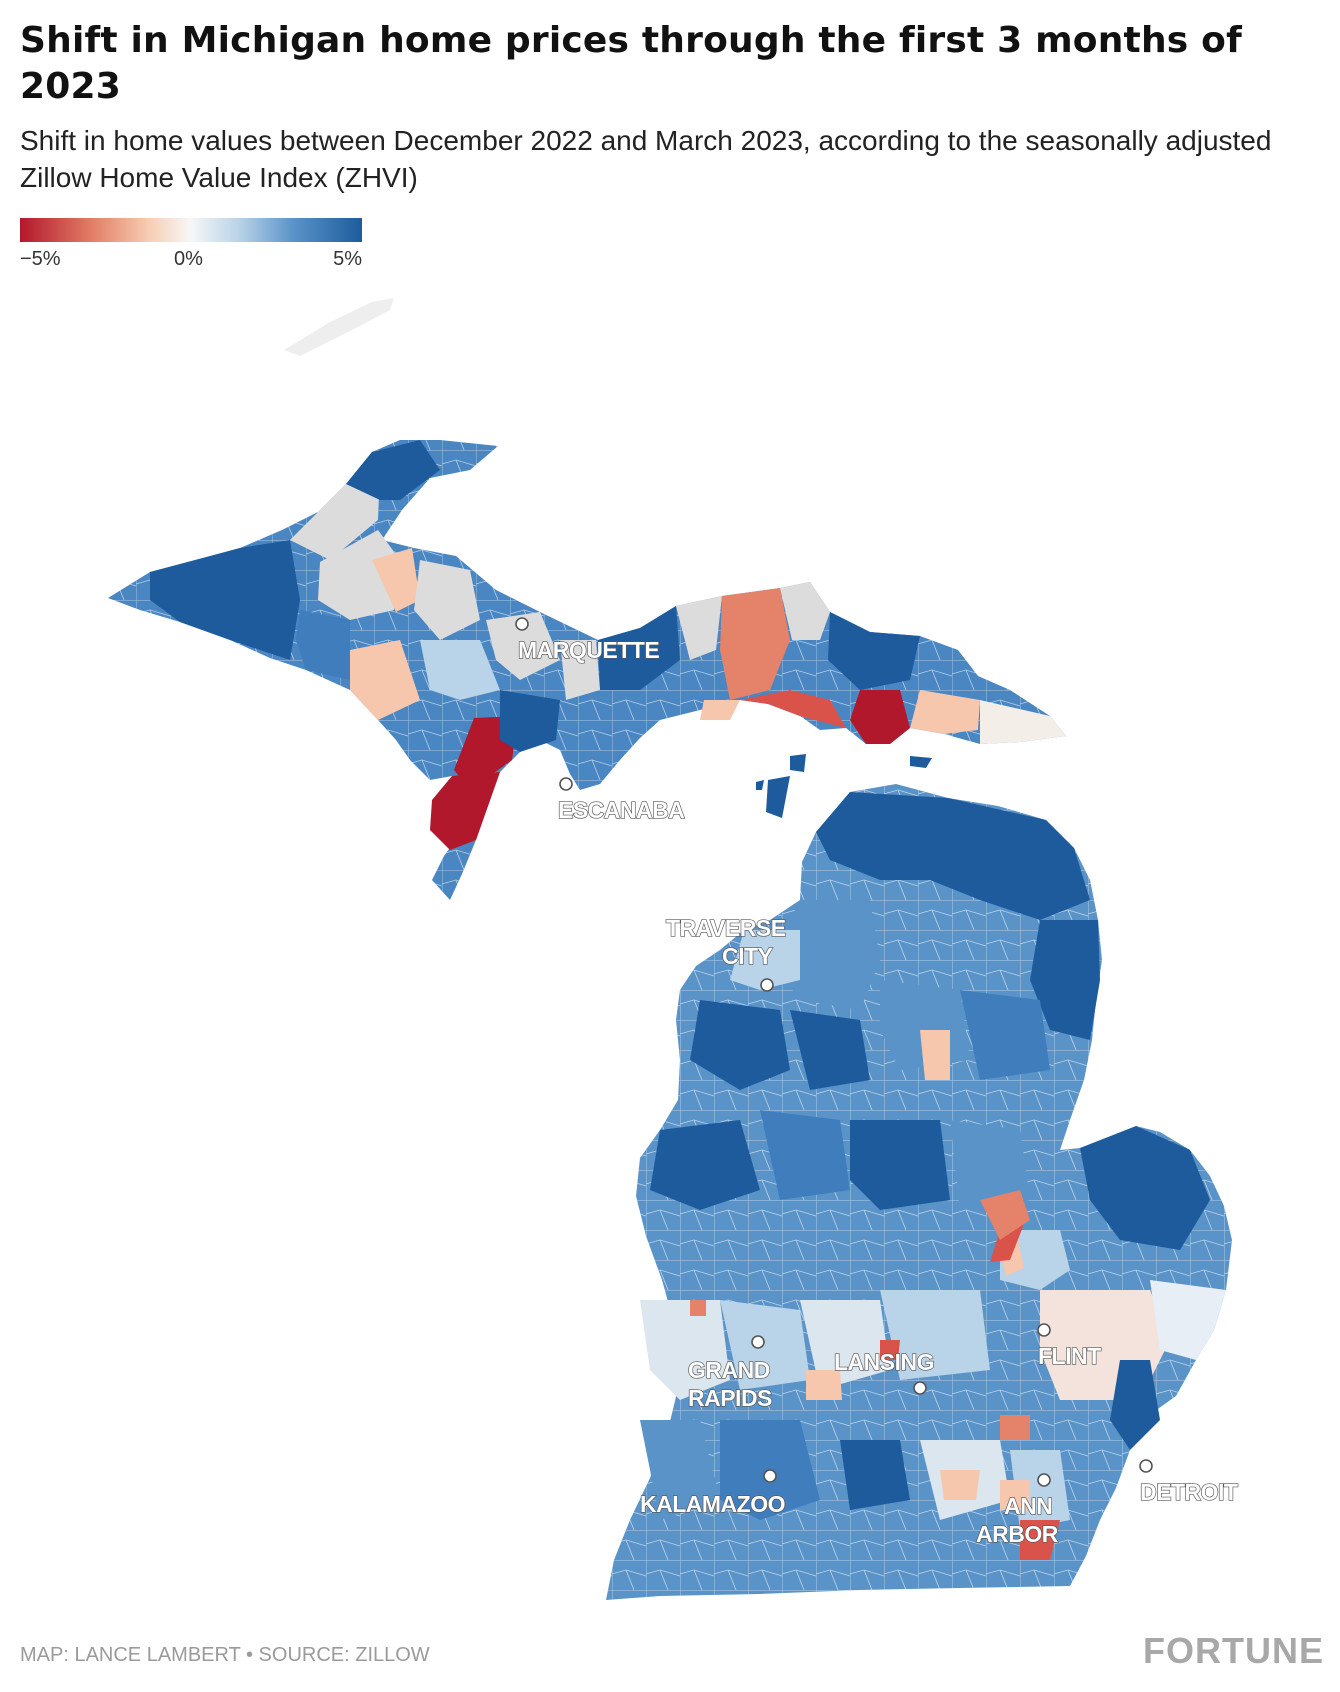 This screenshot has height=1692, width=1340. What do you see at coordinates (191, 230) in the screenshot?
I see `legend-gradient-bar` at bounding box center [191, 230].